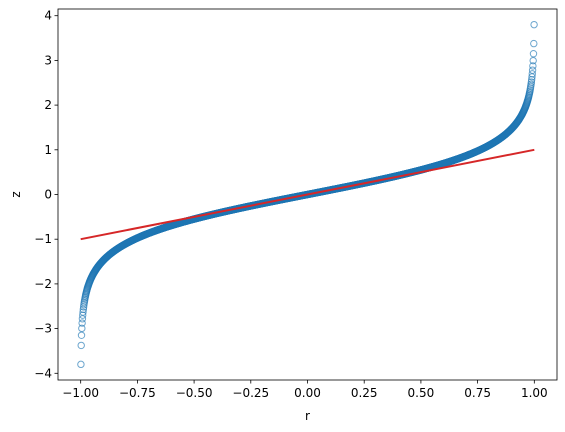  I want to click on y-tick-label: −2, so click(43, 284).